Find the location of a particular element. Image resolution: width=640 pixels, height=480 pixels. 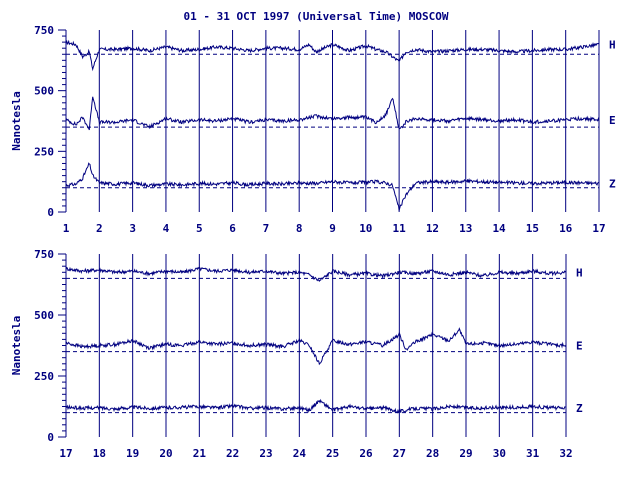

x-tick-label: 32 is located at coordinates (565, 453).